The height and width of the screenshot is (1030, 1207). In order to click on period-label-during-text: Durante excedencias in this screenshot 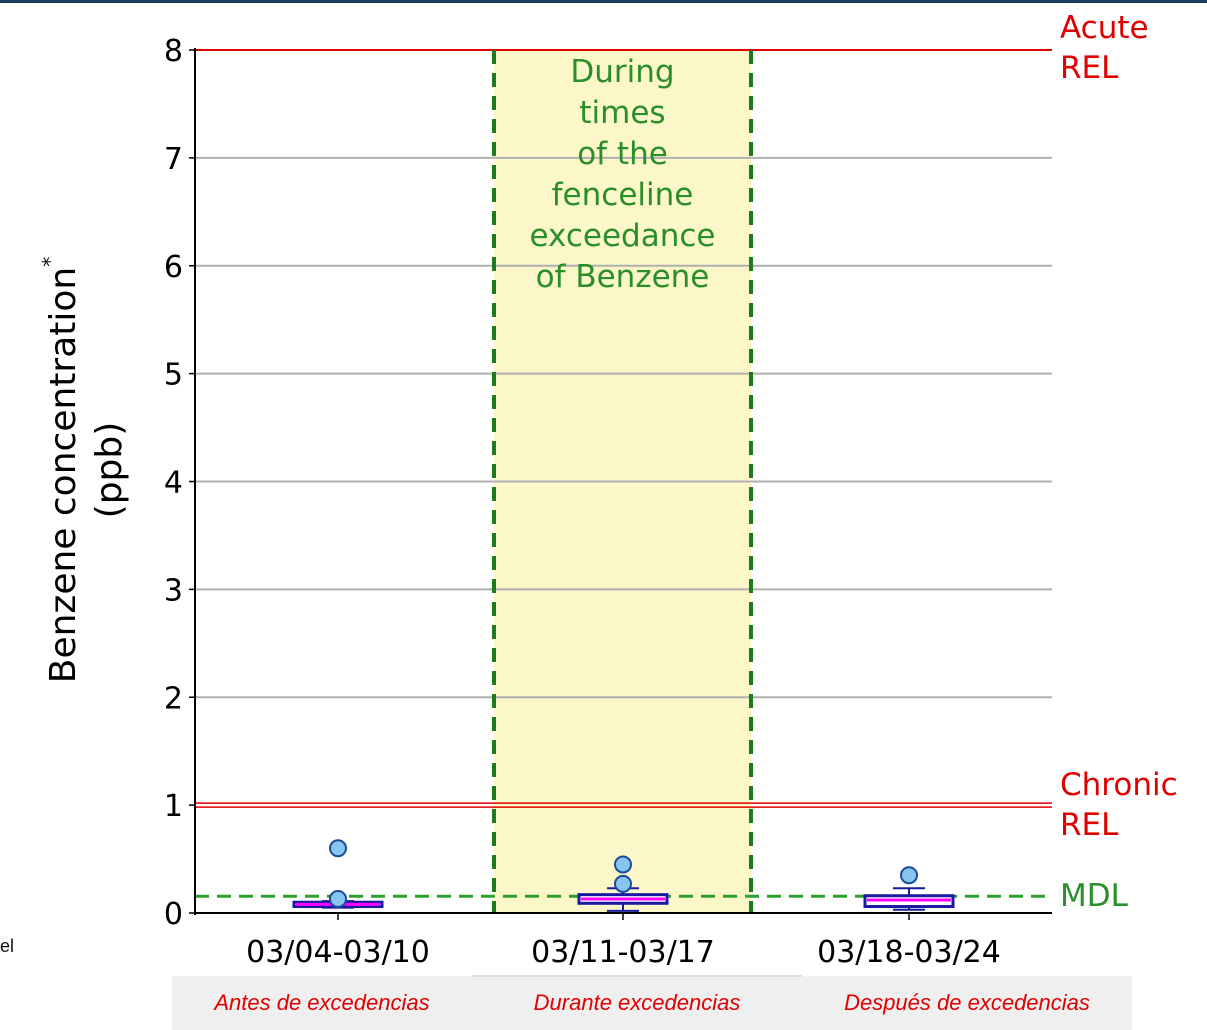, I will do `click(637, 1002)`.